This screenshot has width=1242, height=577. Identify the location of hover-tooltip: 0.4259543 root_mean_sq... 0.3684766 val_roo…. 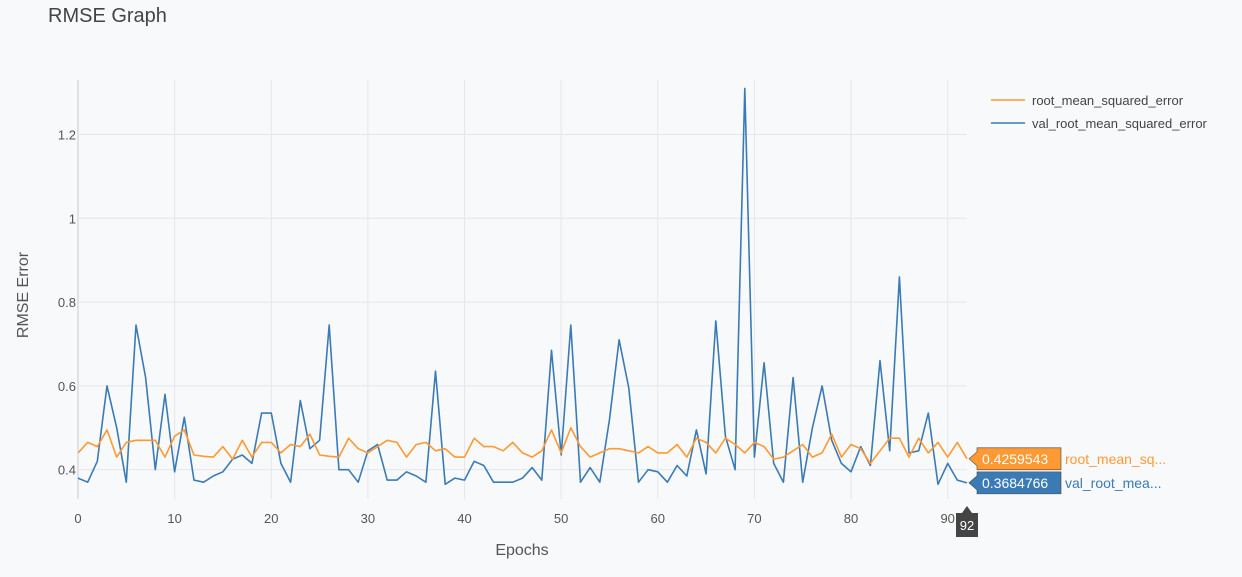
(1061, 492).